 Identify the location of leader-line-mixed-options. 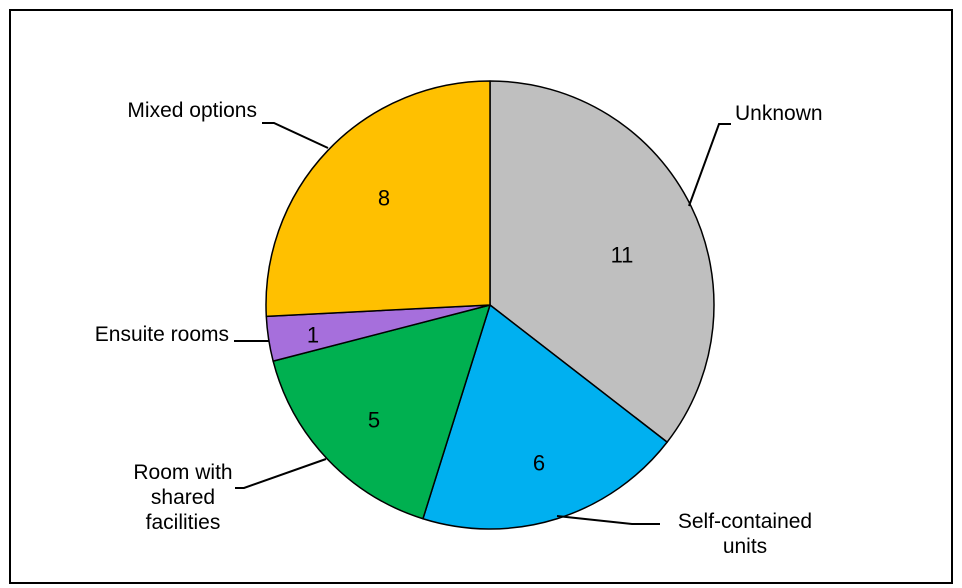
(295, 135).